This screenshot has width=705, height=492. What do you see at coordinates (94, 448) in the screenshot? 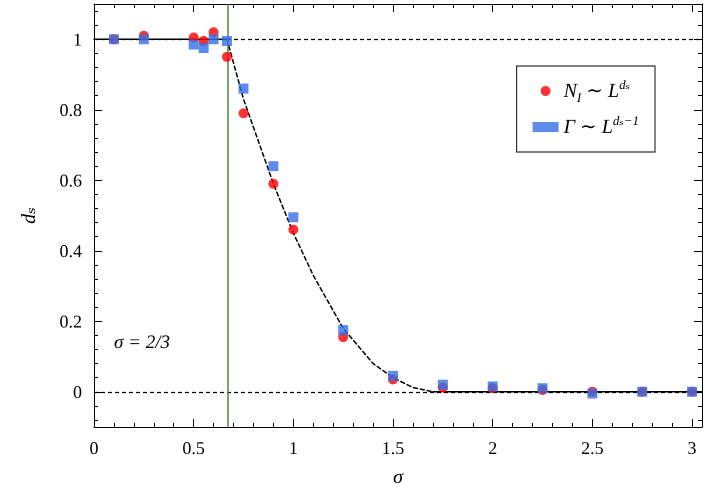
I see `x-tick-label: 0` at bounding box center [94, 448].